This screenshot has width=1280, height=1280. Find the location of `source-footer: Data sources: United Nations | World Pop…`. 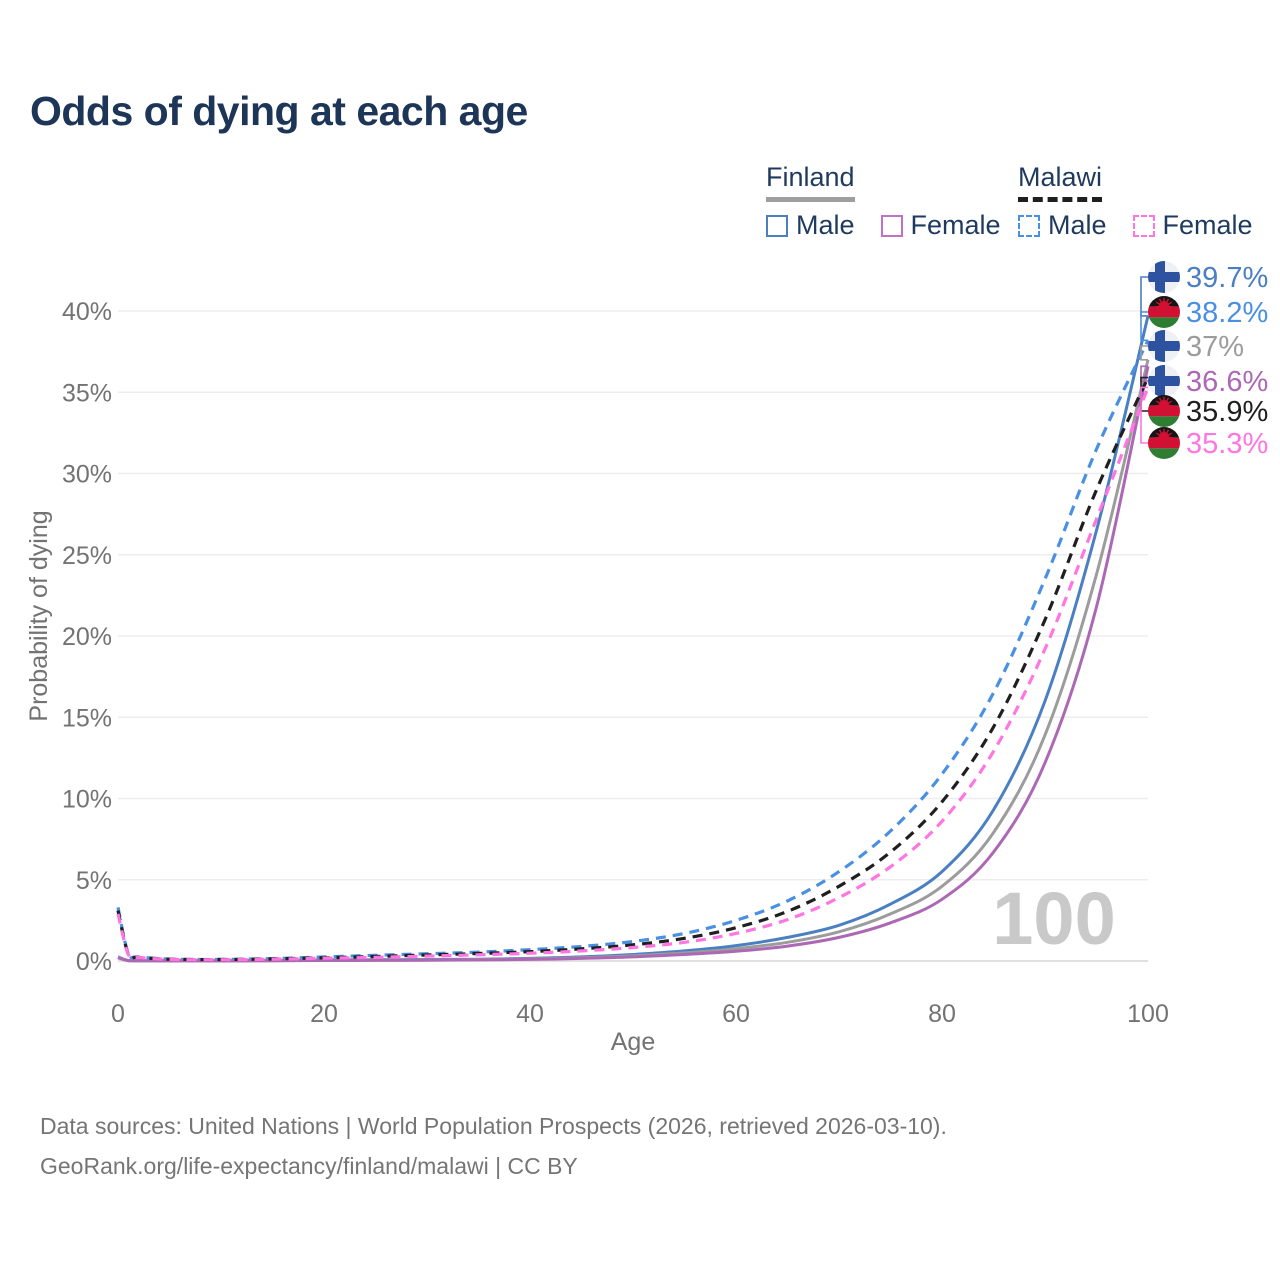

source-footer: Data sources: United Nations | World Pop… is located at coordinates (493, 1146).